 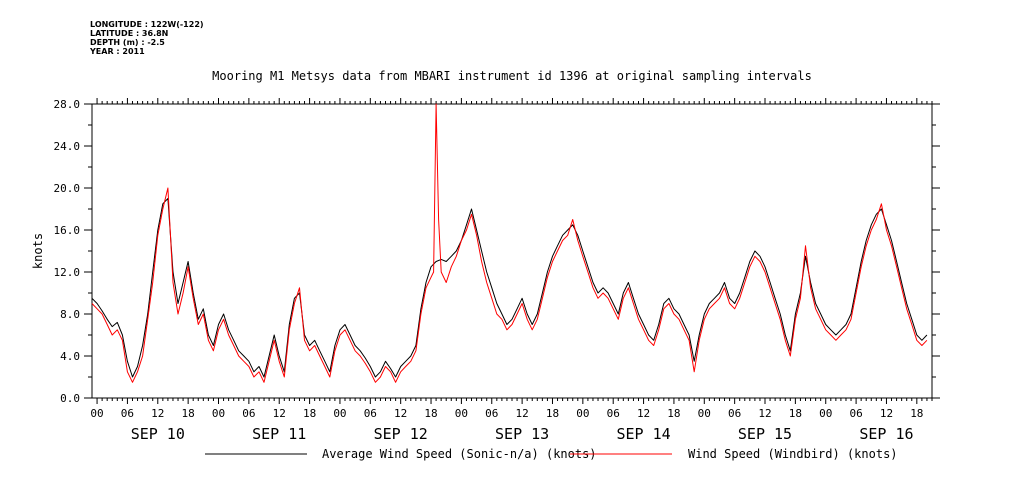 I want to click on day-label: SEP 16, so click(x=886, y=434).